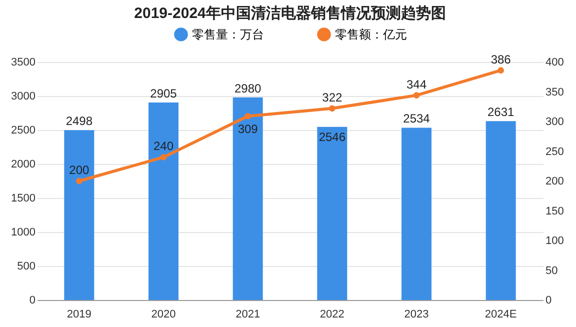 The height and width of the screenshot is (327, 576). Describe the element at coordinates (555, 182) in the screenshot. I see `y2-tick-label: 200` at that location.